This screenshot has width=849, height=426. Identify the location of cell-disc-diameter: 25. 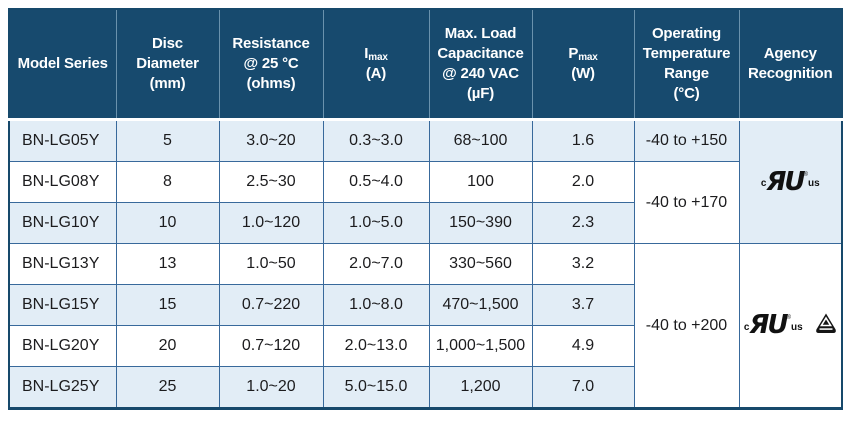
(167, 387).